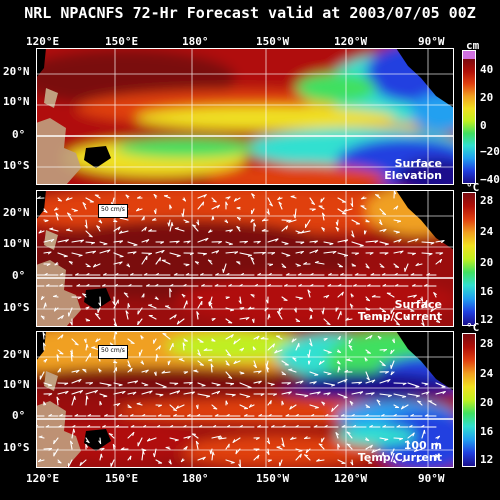 Image resolution: width=500 pixels, height=500 pixels. I want to click on colorbar-unit-p2: °C, so click(473, 187).